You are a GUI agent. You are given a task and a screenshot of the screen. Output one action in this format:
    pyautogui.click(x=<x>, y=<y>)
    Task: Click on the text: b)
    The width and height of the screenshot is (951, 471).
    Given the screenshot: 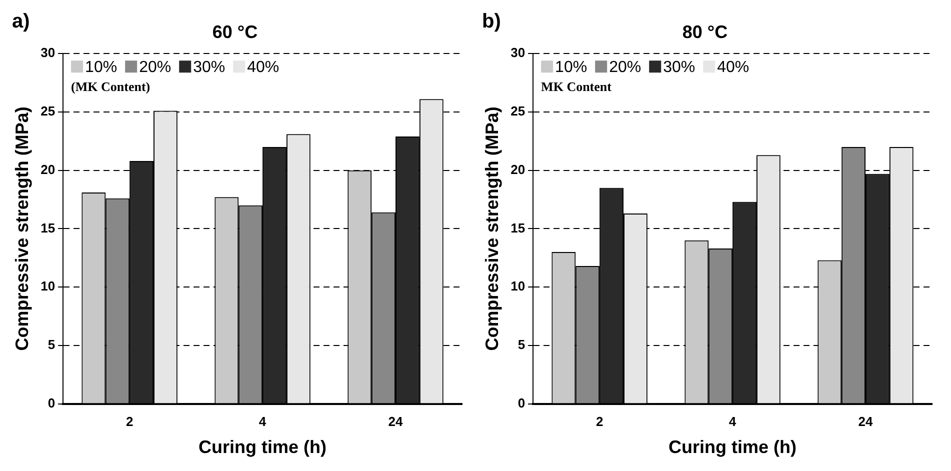 What is the action you would take?
    pyautogui.click(x=491, y=21)
    